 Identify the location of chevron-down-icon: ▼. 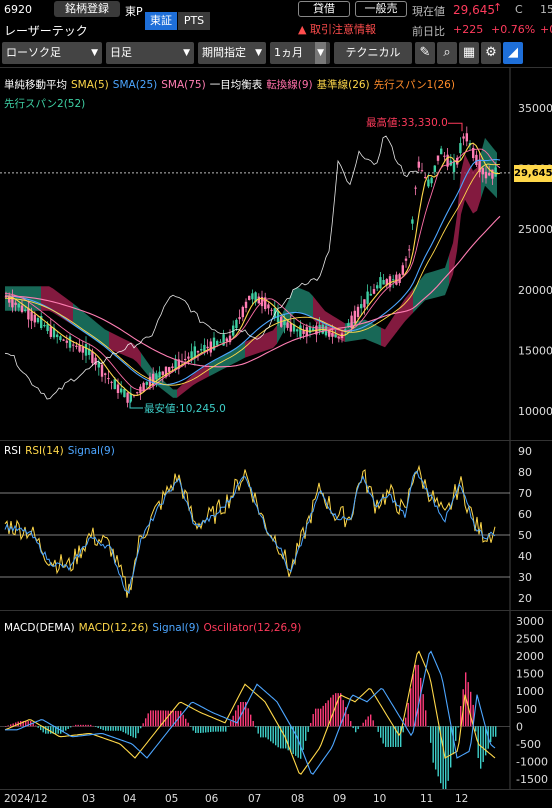
(258, 53).